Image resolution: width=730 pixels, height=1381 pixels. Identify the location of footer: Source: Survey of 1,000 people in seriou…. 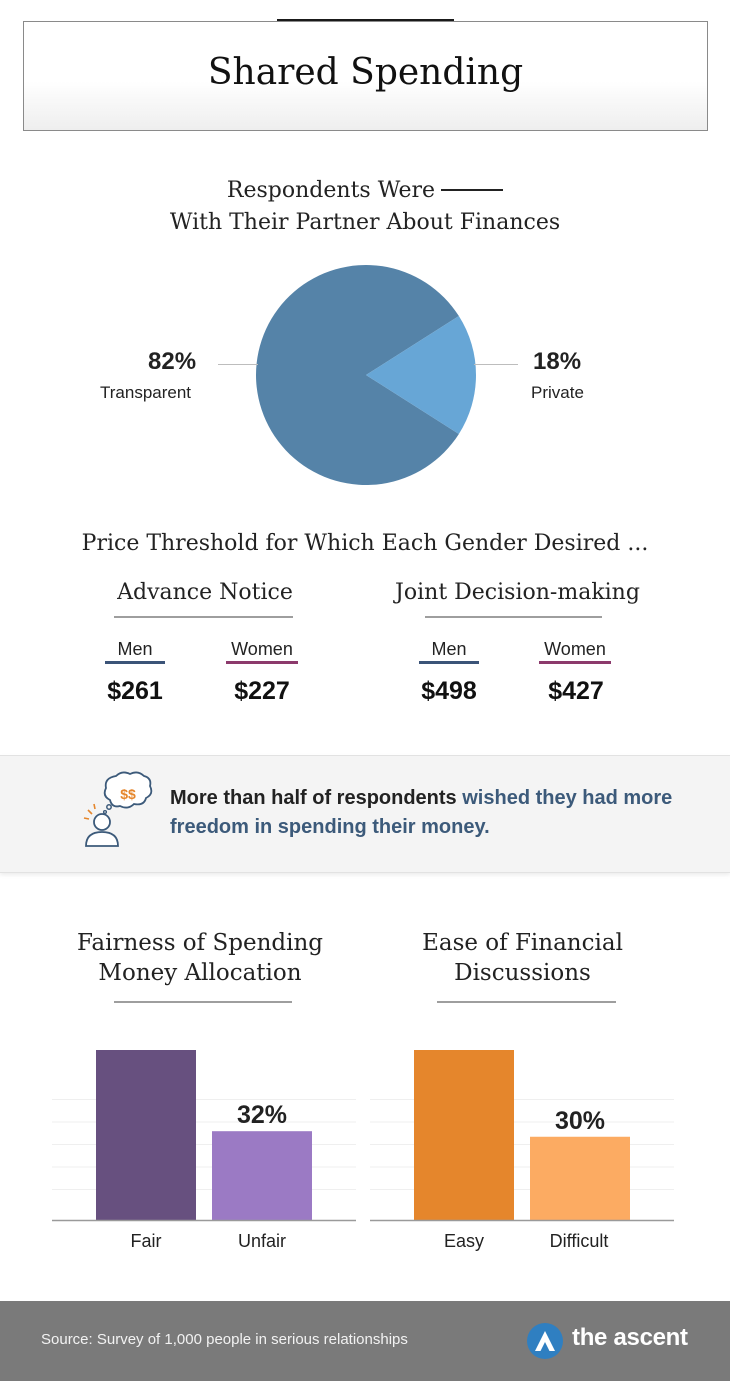
(365, 1341).